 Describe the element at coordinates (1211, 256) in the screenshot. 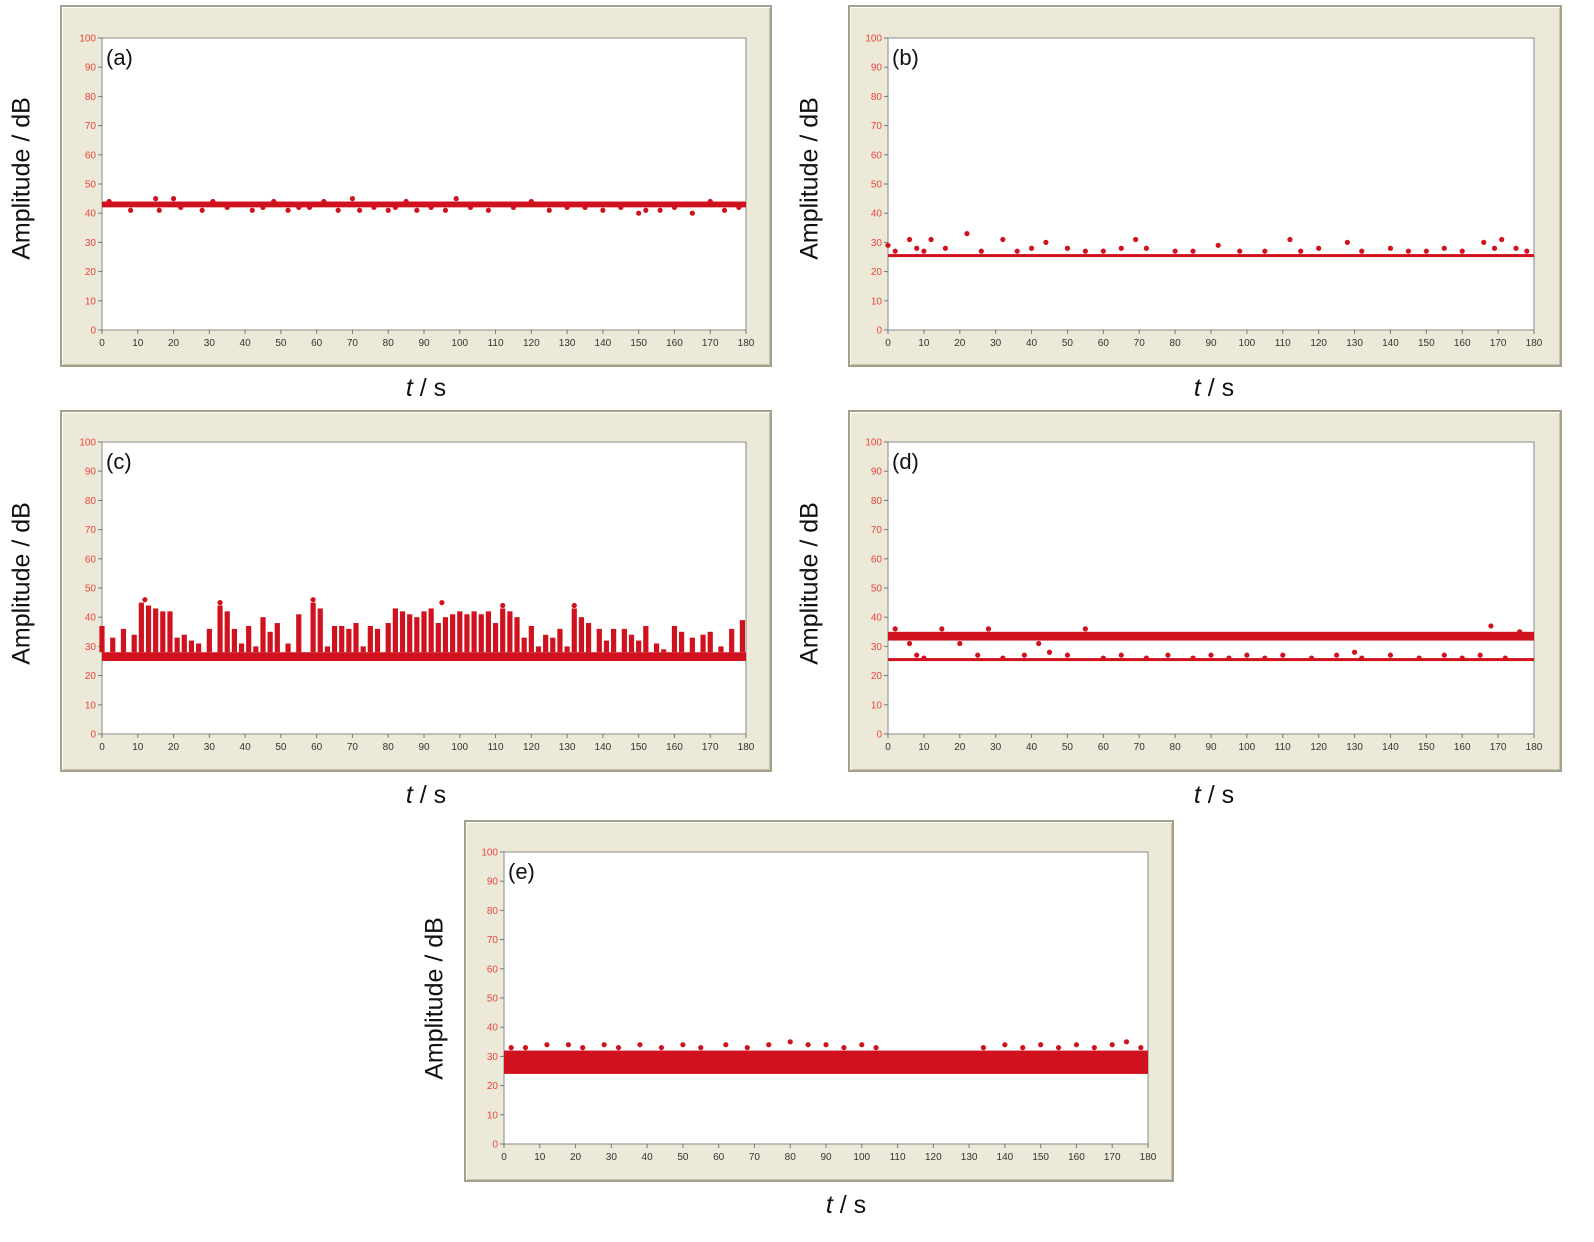

I see `data-band` at that location.